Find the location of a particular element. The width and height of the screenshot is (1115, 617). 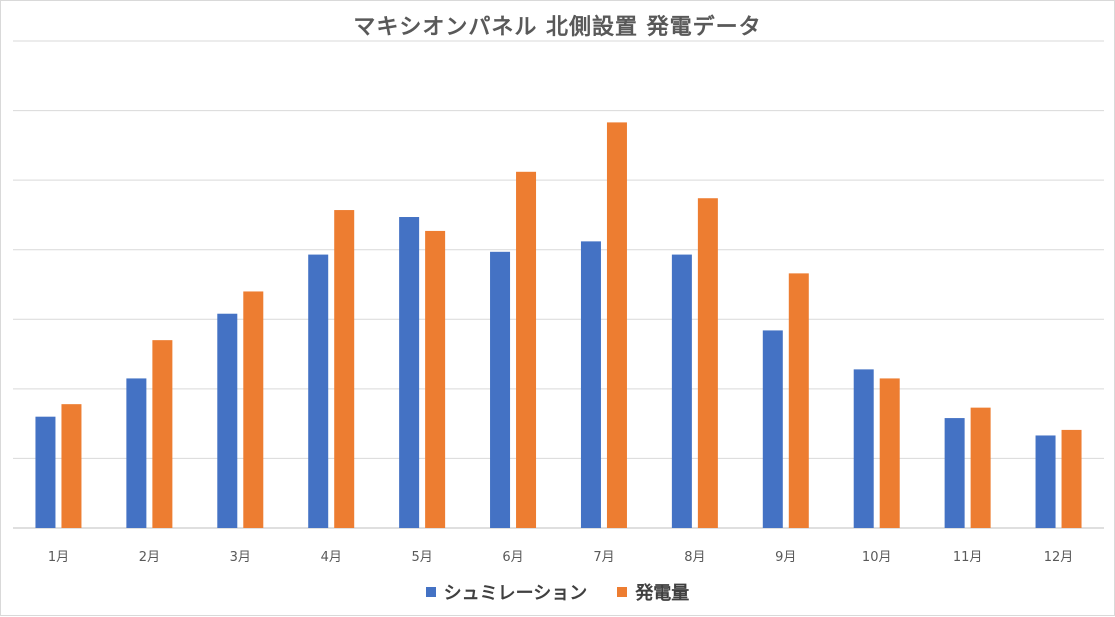

legend-swatch-simulation is located at coordinates (430, 592).